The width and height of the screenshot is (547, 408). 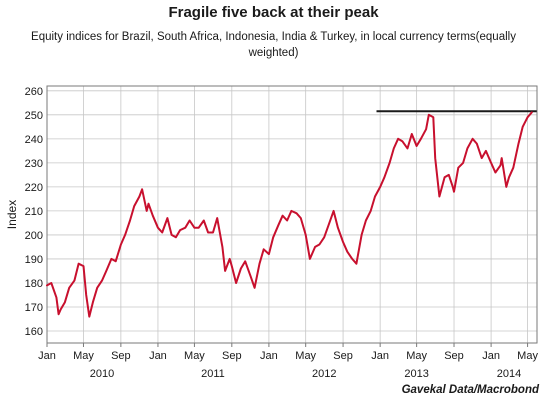 I want to click on chart-title: Fragile five back at their peak, so click(x=273, y=12).